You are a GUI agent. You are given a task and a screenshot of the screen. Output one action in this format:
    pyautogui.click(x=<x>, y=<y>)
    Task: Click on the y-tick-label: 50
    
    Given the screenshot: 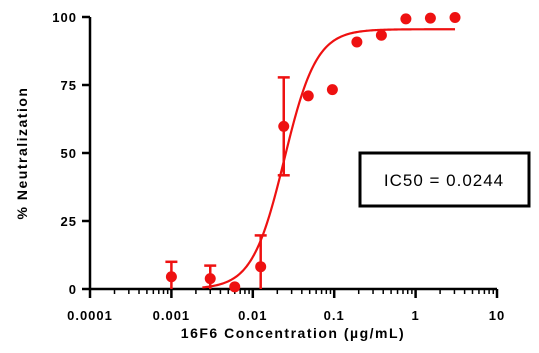 What is the action you would take?
    pyautogui.click(x=69, y=153)
    